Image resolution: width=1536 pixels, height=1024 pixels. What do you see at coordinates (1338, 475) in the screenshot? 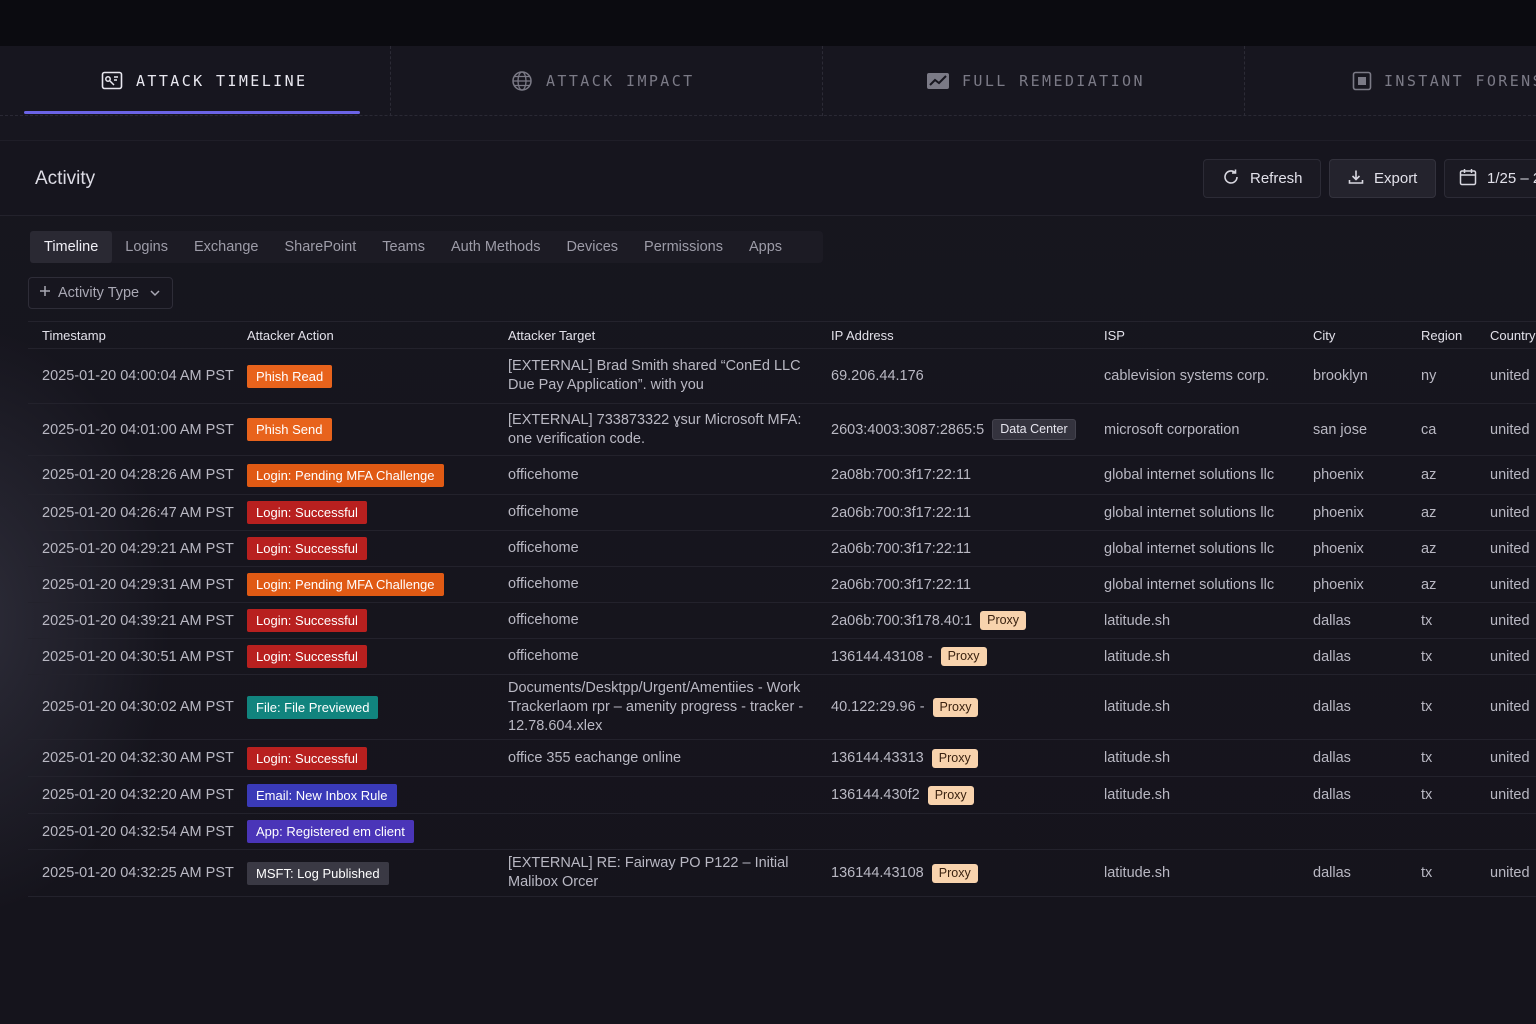
I see `city-cell: phoenix` at bounding box center [1338, 475].